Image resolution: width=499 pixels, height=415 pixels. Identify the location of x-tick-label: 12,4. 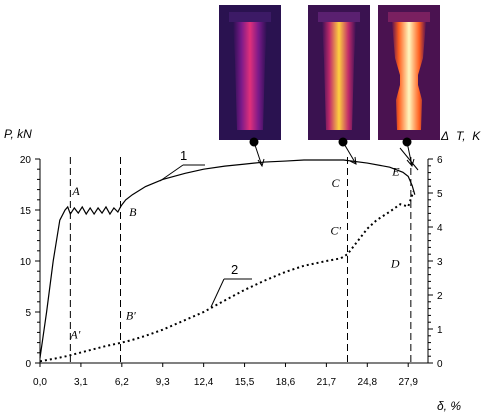
(204, 382).